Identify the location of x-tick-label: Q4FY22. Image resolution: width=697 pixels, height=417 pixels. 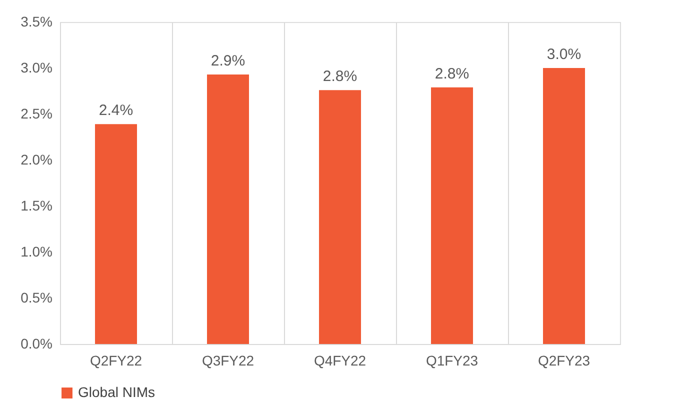
(340, 360).